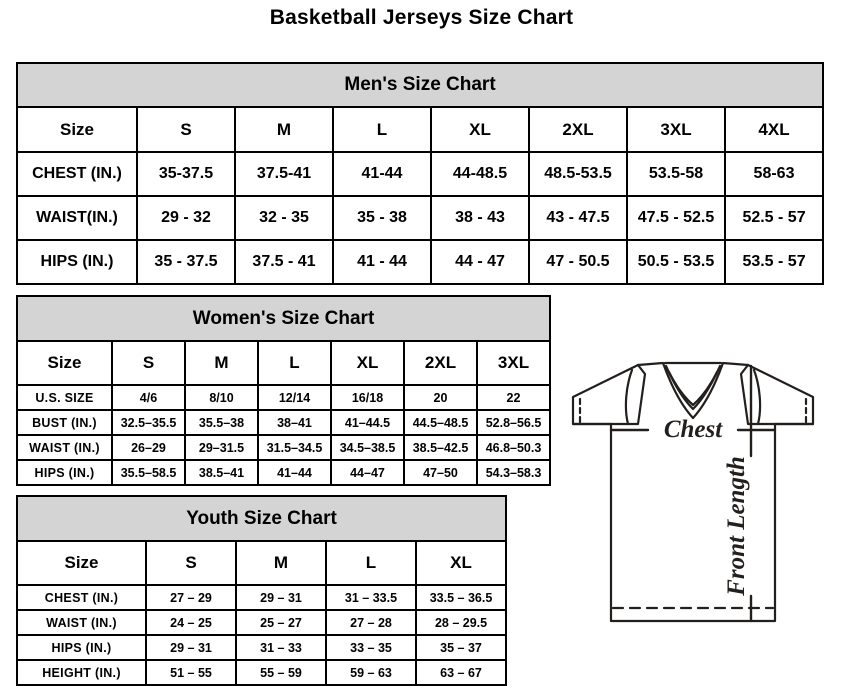 Image resolution: width=843 pixels, height=686 pixels. I want to click on womens-chart-band-row: Women's Size Chart, so click(283, 318).